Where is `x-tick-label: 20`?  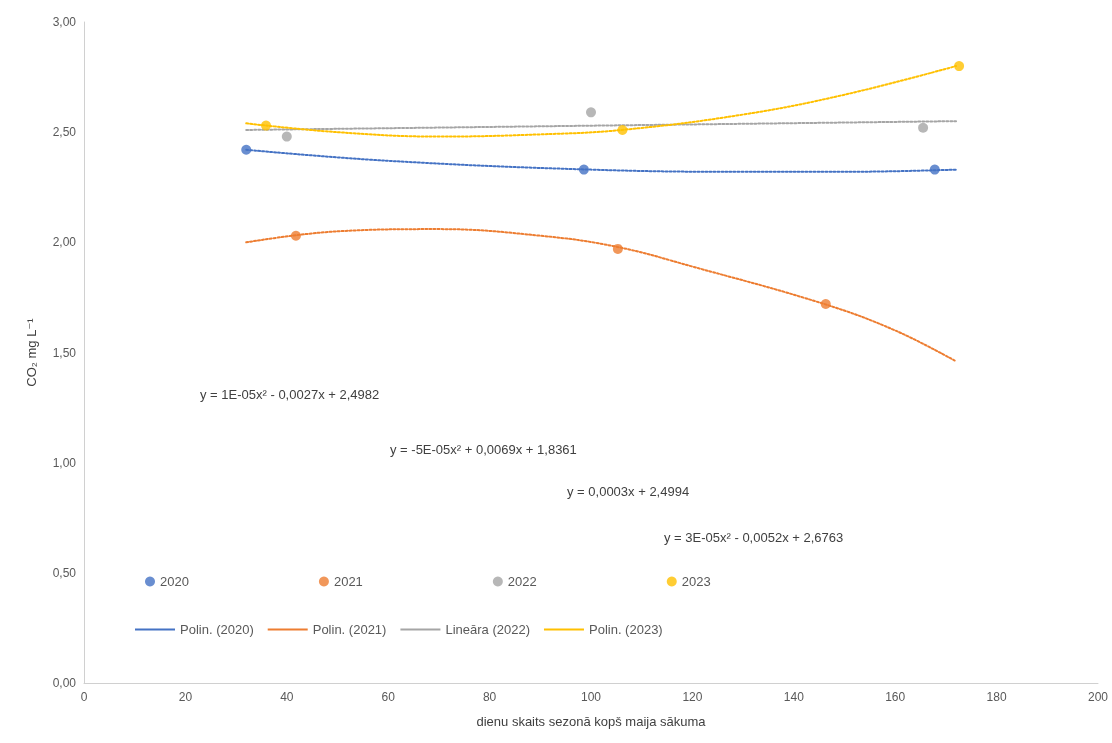 x-tick-label: 20 is located at coordinates (185, 697).